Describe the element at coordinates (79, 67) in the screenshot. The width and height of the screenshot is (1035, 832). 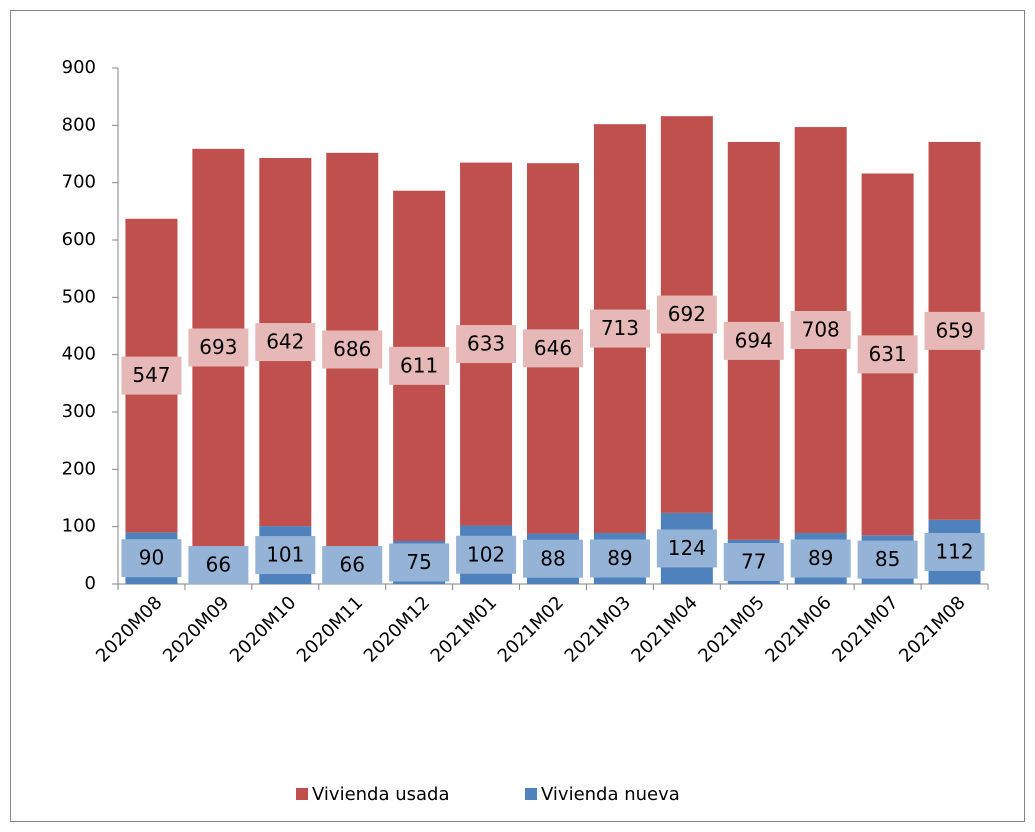
I see `y-tick-label: 900` at that location.